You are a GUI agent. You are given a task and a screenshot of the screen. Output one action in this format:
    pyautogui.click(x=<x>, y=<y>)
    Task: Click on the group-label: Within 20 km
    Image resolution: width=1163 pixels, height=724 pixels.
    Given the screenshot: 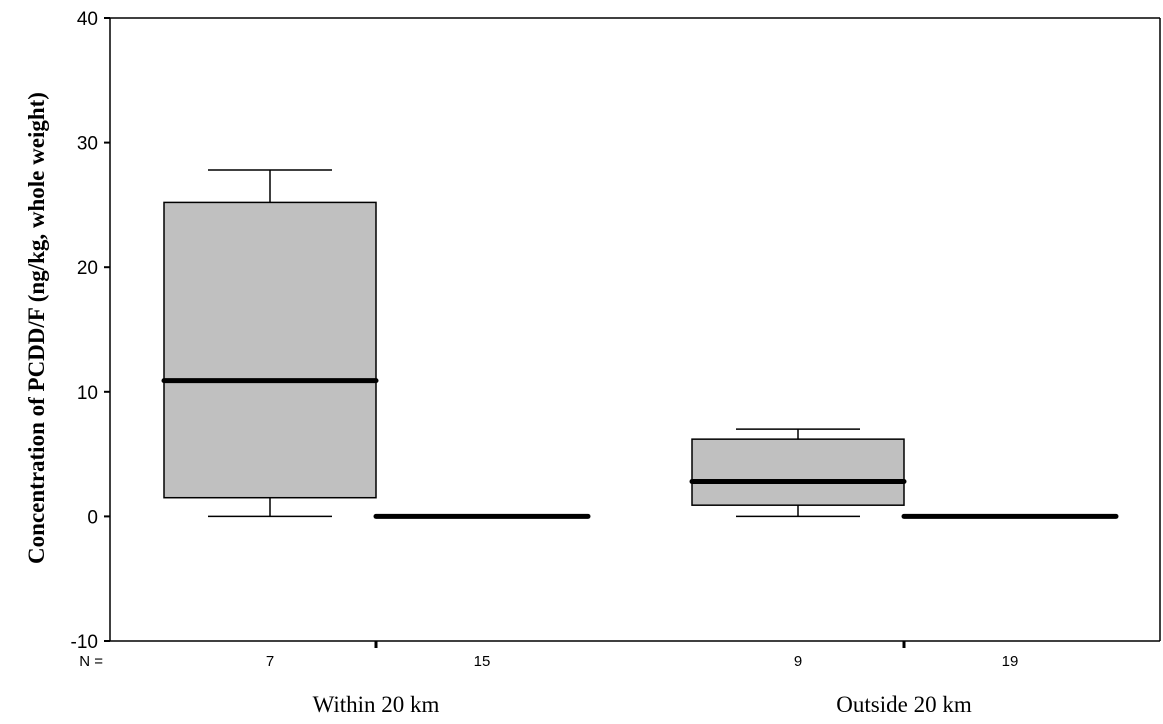 What is the action you would take?
    pyautogui.click(x=376, y=704)
    